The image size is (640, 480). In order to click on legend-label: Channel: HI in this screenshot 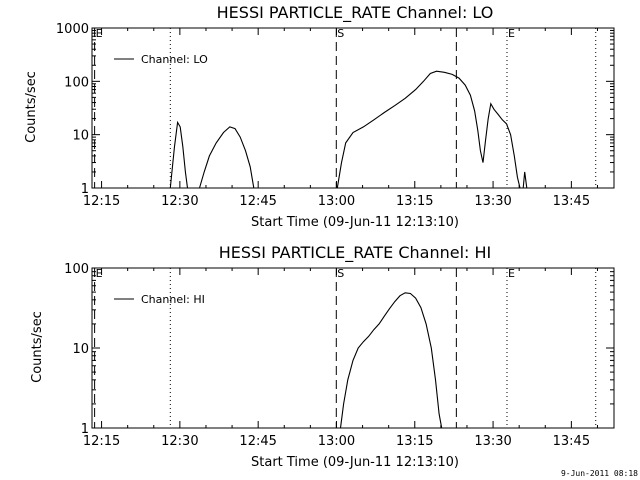, I will do `click(173, 299)`.